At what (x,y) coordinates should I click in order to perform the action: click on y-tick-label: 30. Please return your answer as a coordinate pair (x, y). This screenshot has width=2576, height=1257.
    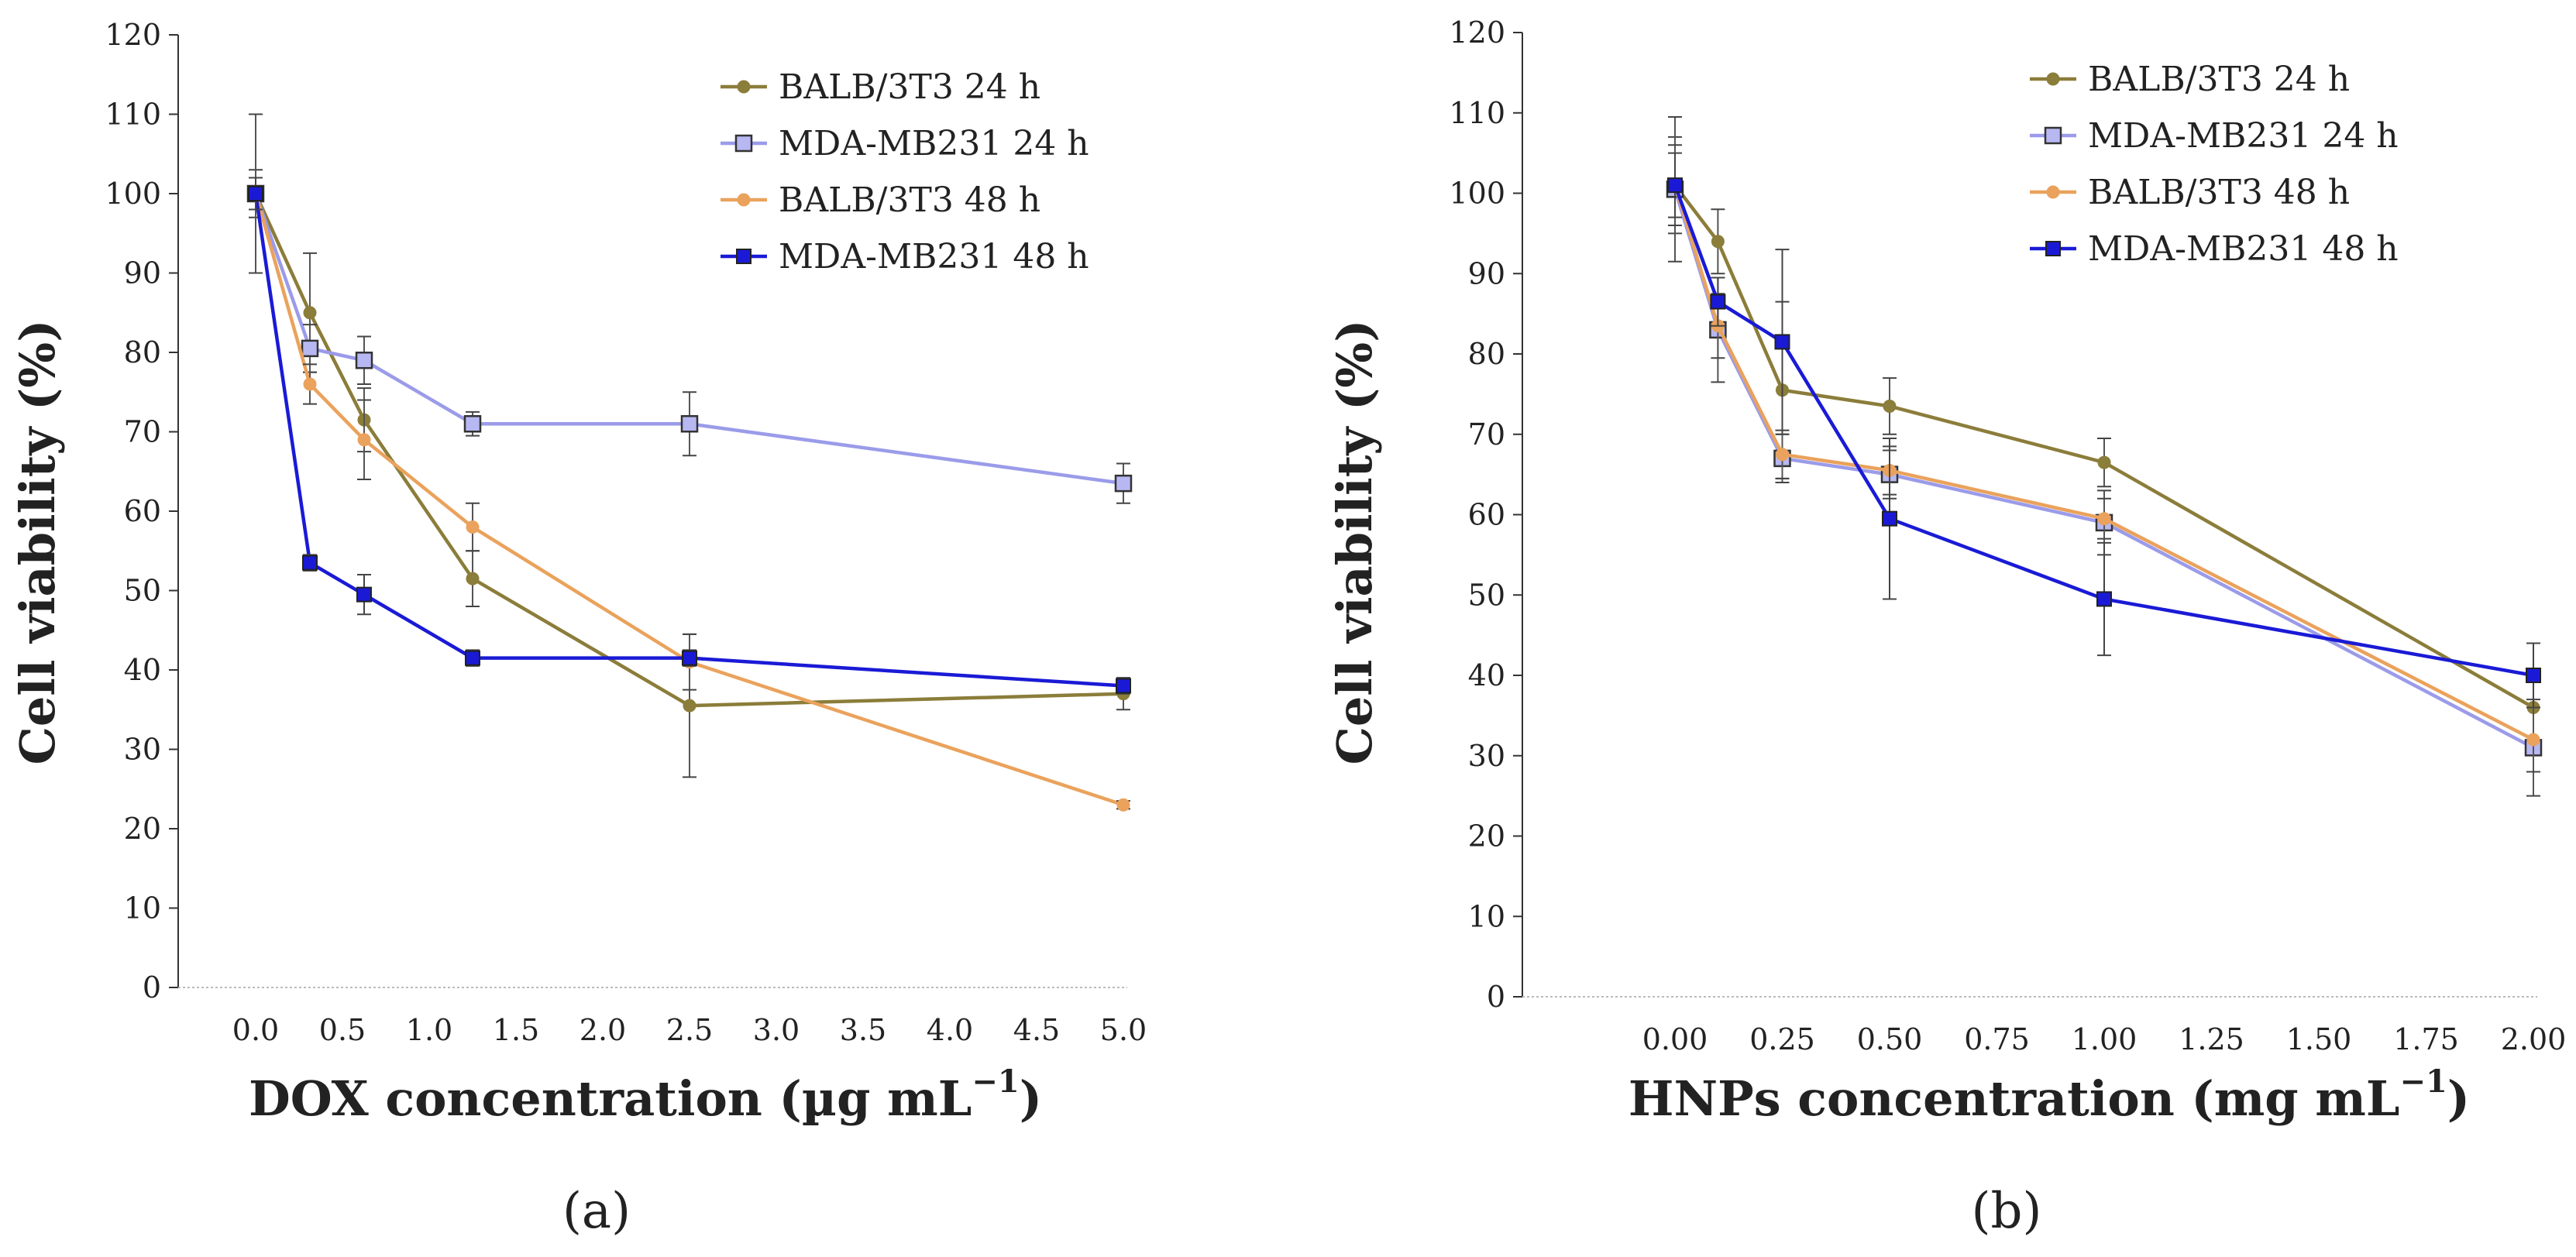
    Looking at the image, I should click on (142, 750).